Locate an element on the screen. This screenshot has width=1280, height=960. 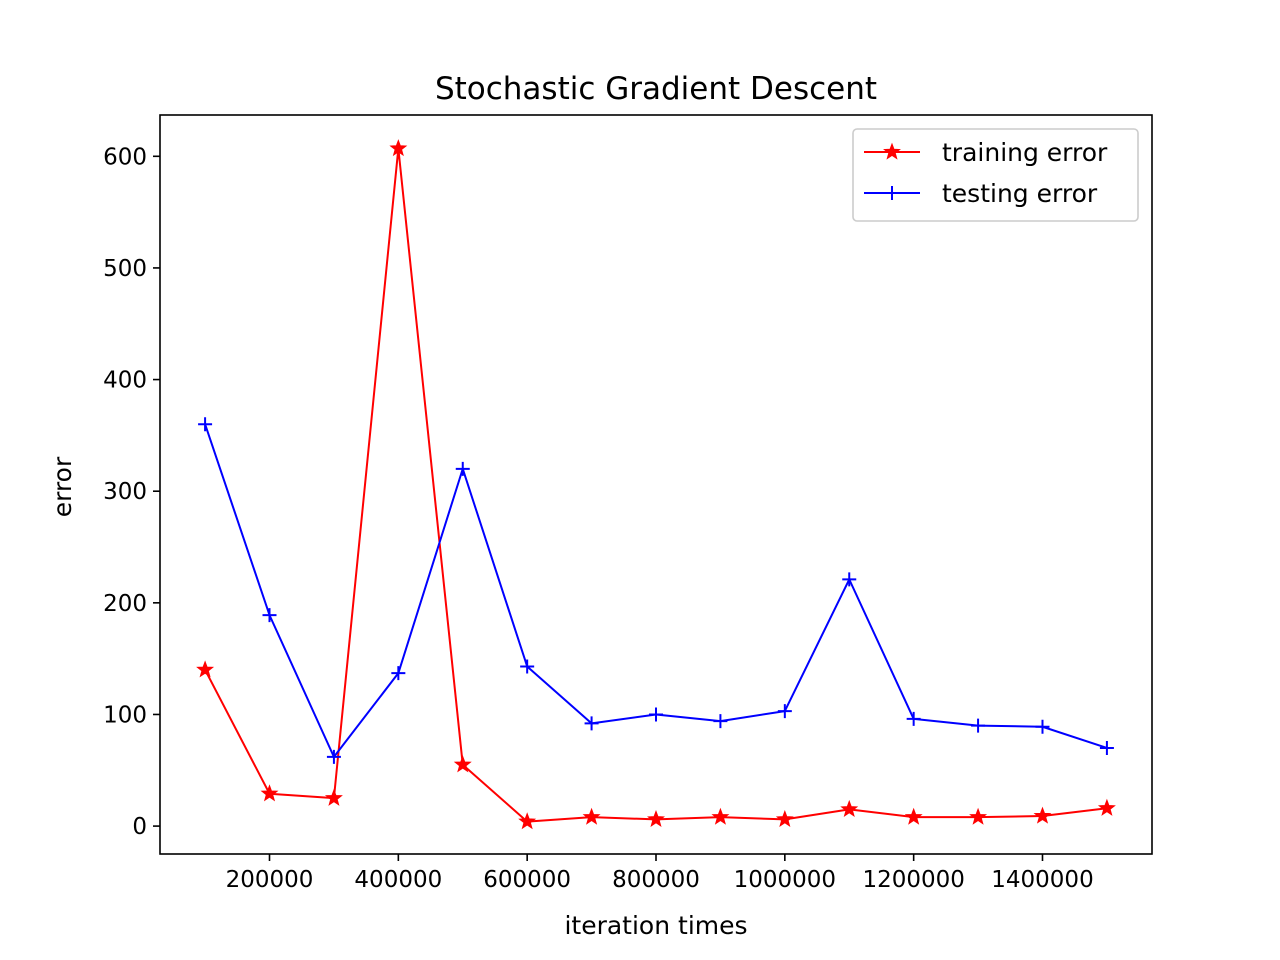
y-axis-label: error is located at coordinates (62, 486).